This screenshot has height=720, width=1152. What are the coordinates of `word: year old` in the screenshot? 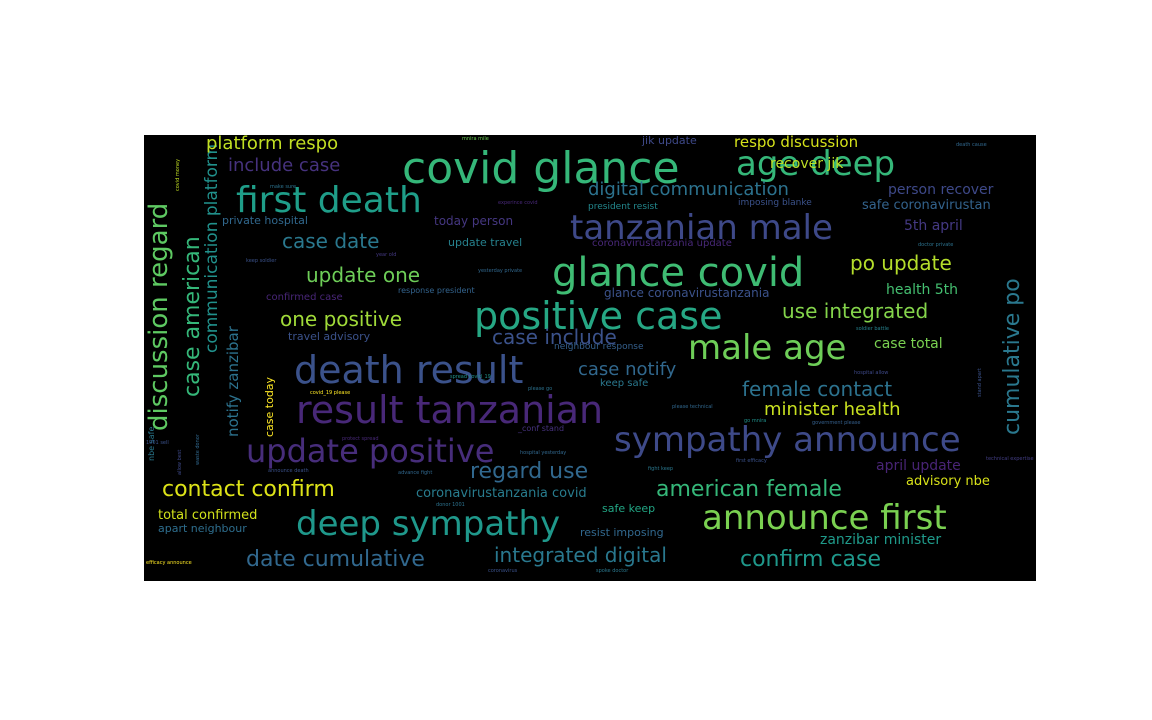 It's located at (386, 255).